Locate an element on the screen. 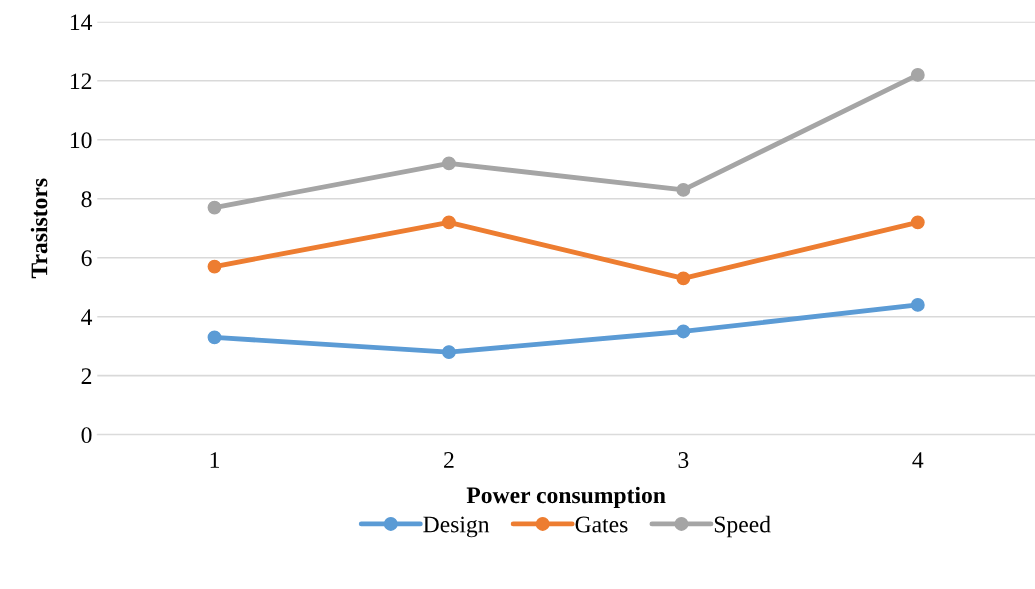  legend-label: Speed is located at coordinates (742, 526).